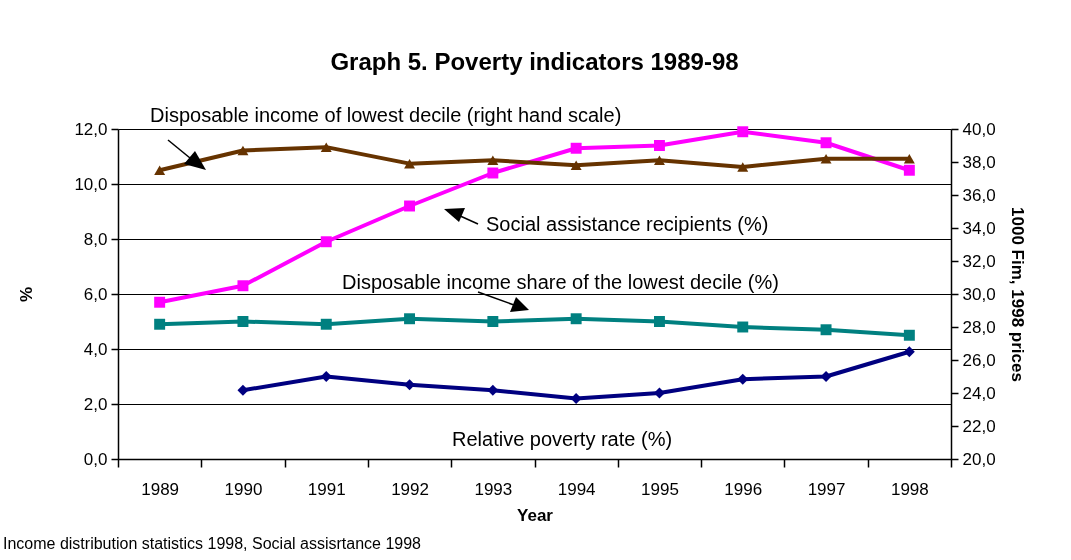  What do you see at coordinates (534, 61) in the screenshot?
I see `chart-title: Graph 5. Poverty indicators 1989-98` at bounding box center [534, 61].